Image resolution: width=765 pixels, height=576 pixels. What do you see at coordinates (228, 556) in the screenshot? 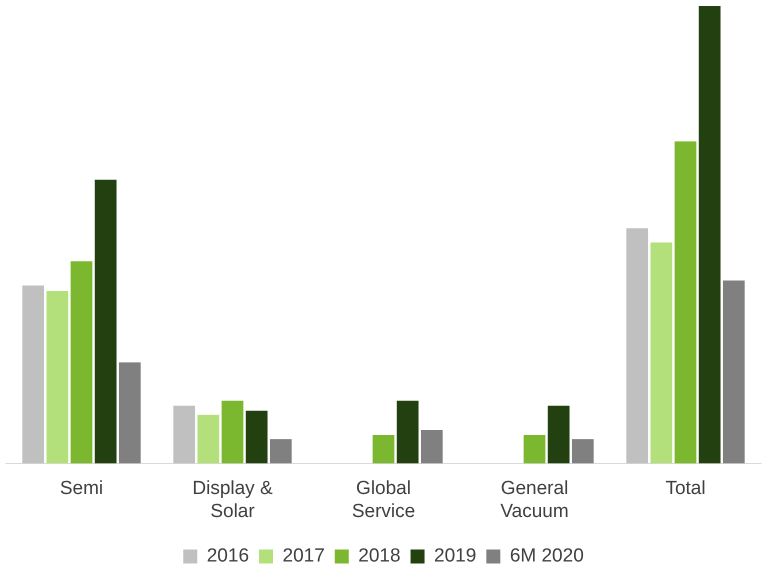
I see `legend-label: 2016` at bounding box center [228, 556].